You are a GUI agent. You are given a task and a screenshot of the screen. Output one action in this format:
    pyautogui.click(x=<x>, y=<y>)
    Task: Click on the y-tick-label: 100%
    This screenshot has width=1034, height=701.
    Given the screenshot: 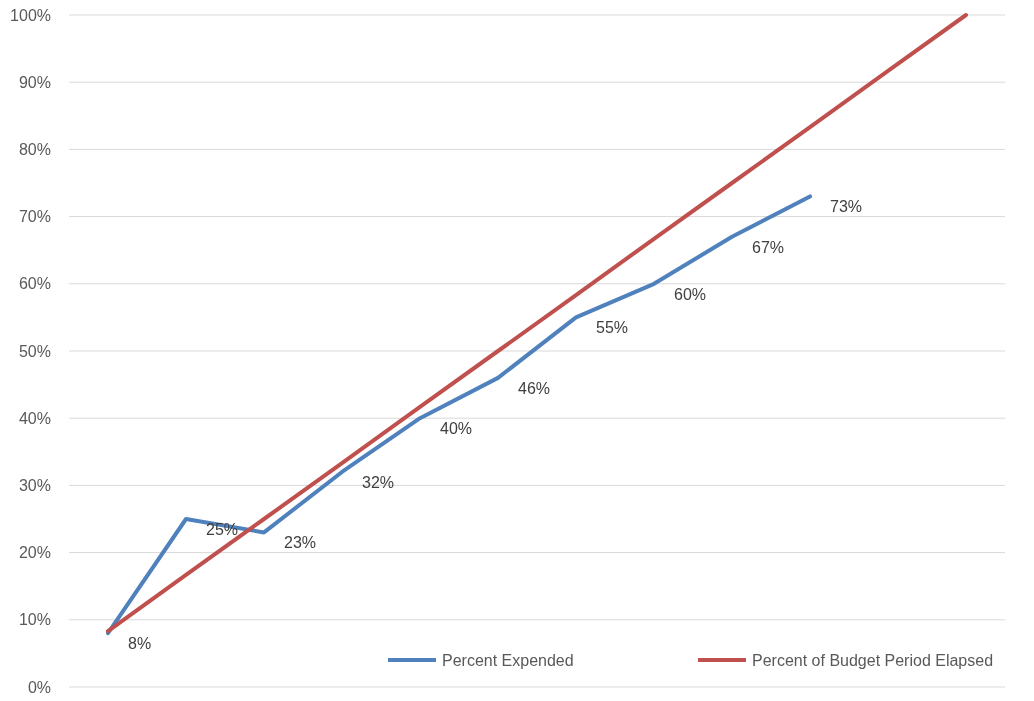 What is the action you would take?
    pyautogui.click(x=30, y=15)
    